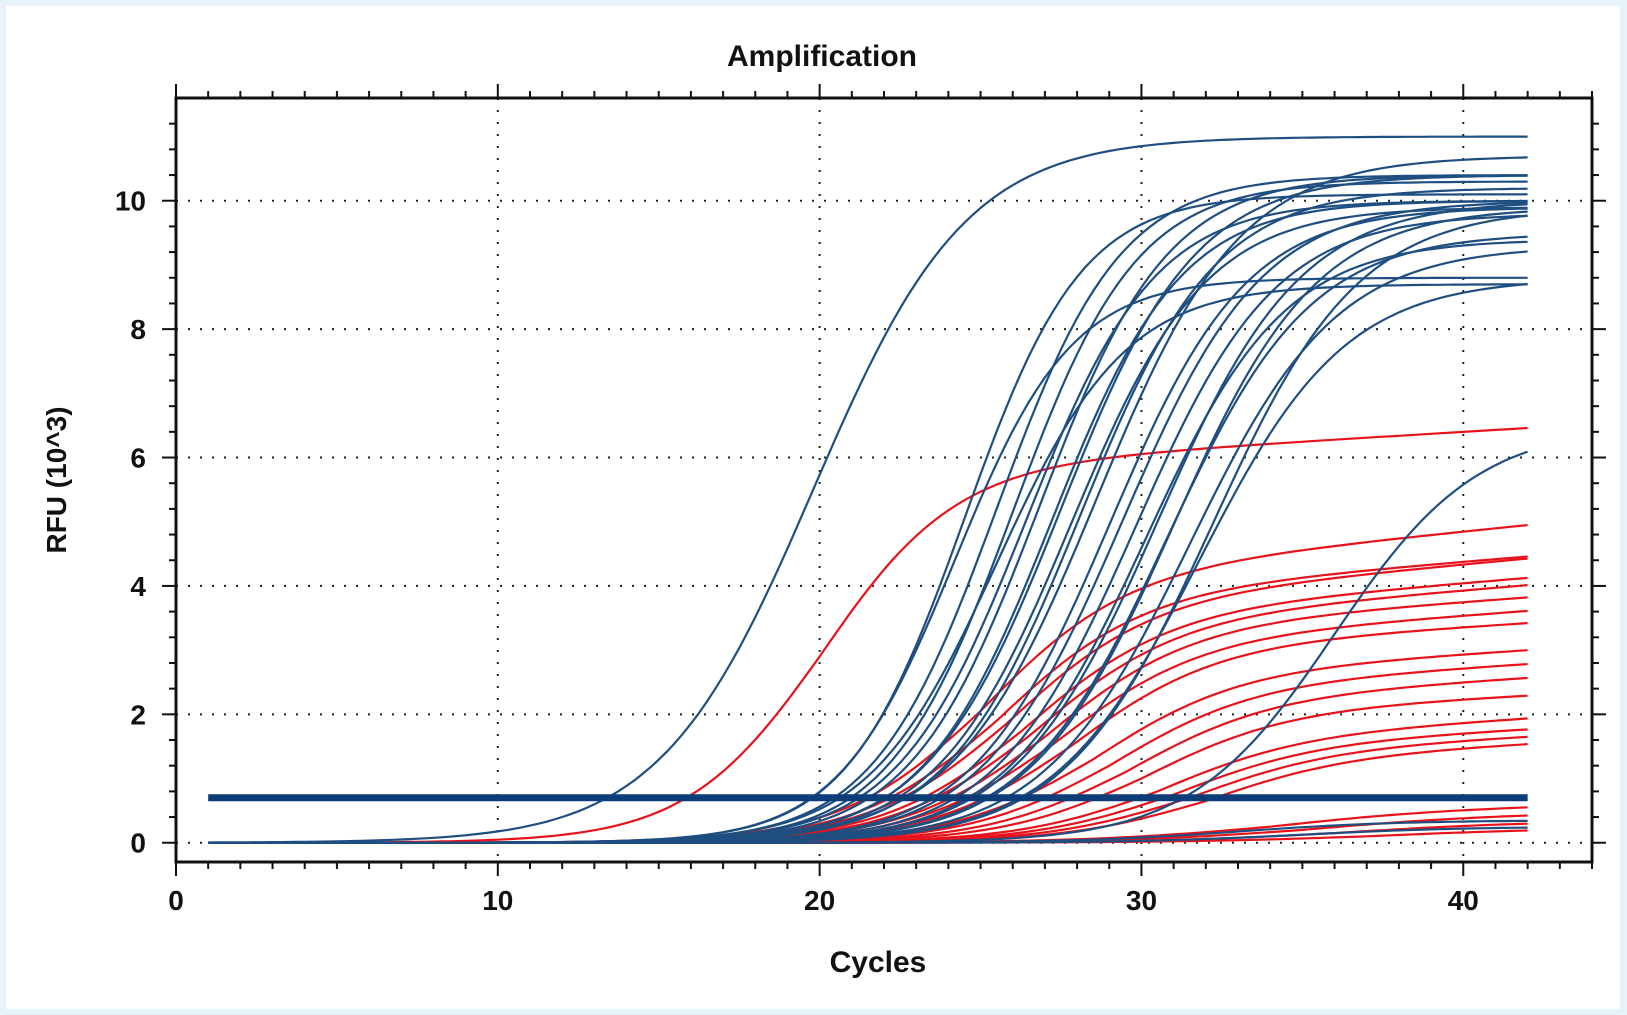  What do you see at coordinates (868, 760) in the screenshot?
I see `red-series-line` at bounding box center [868, 760].